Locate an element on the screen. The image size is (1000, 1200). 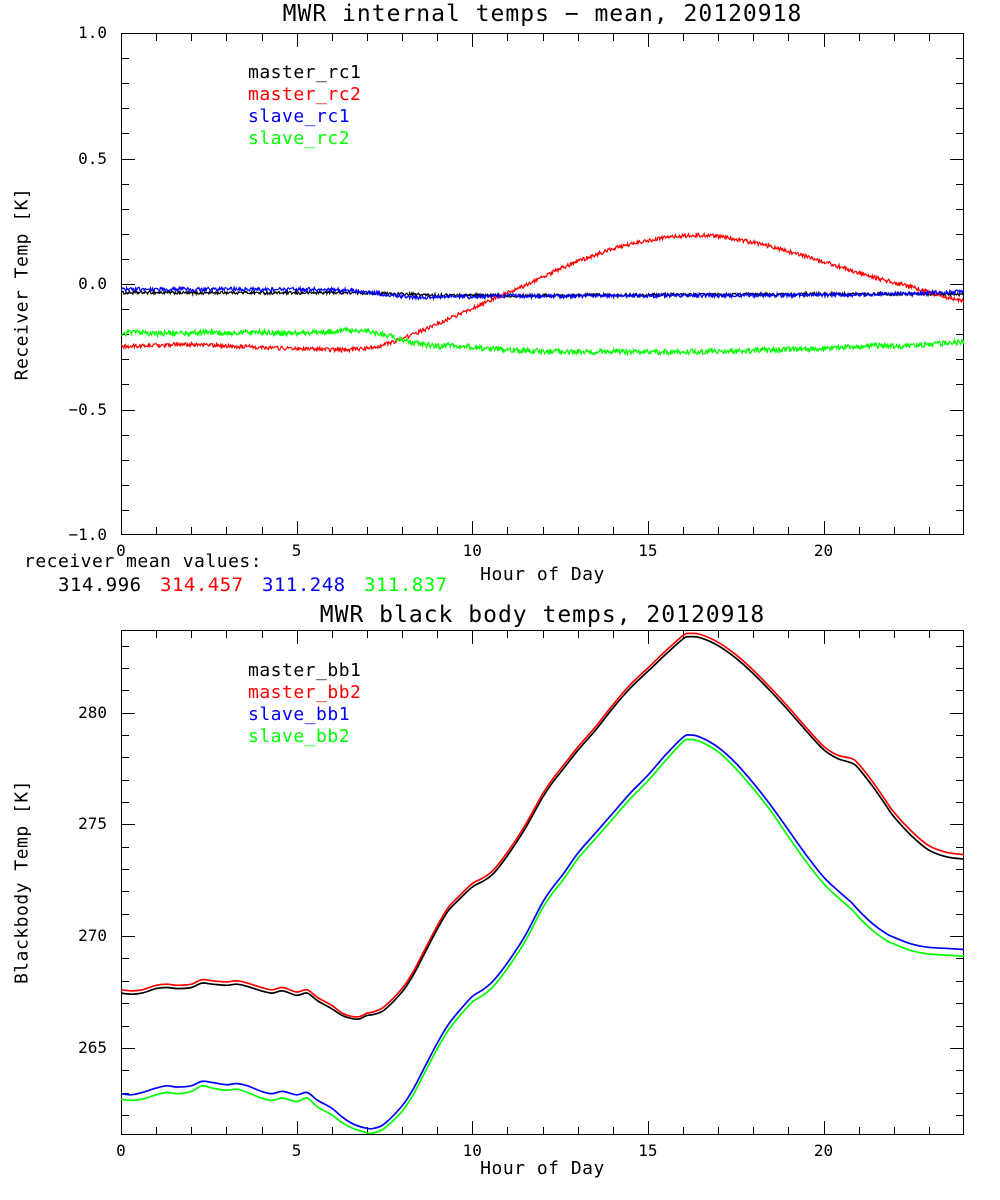
bottom-chart-y-axis-label: Blackbody Temp [K] is located at coordinates (22, 882).